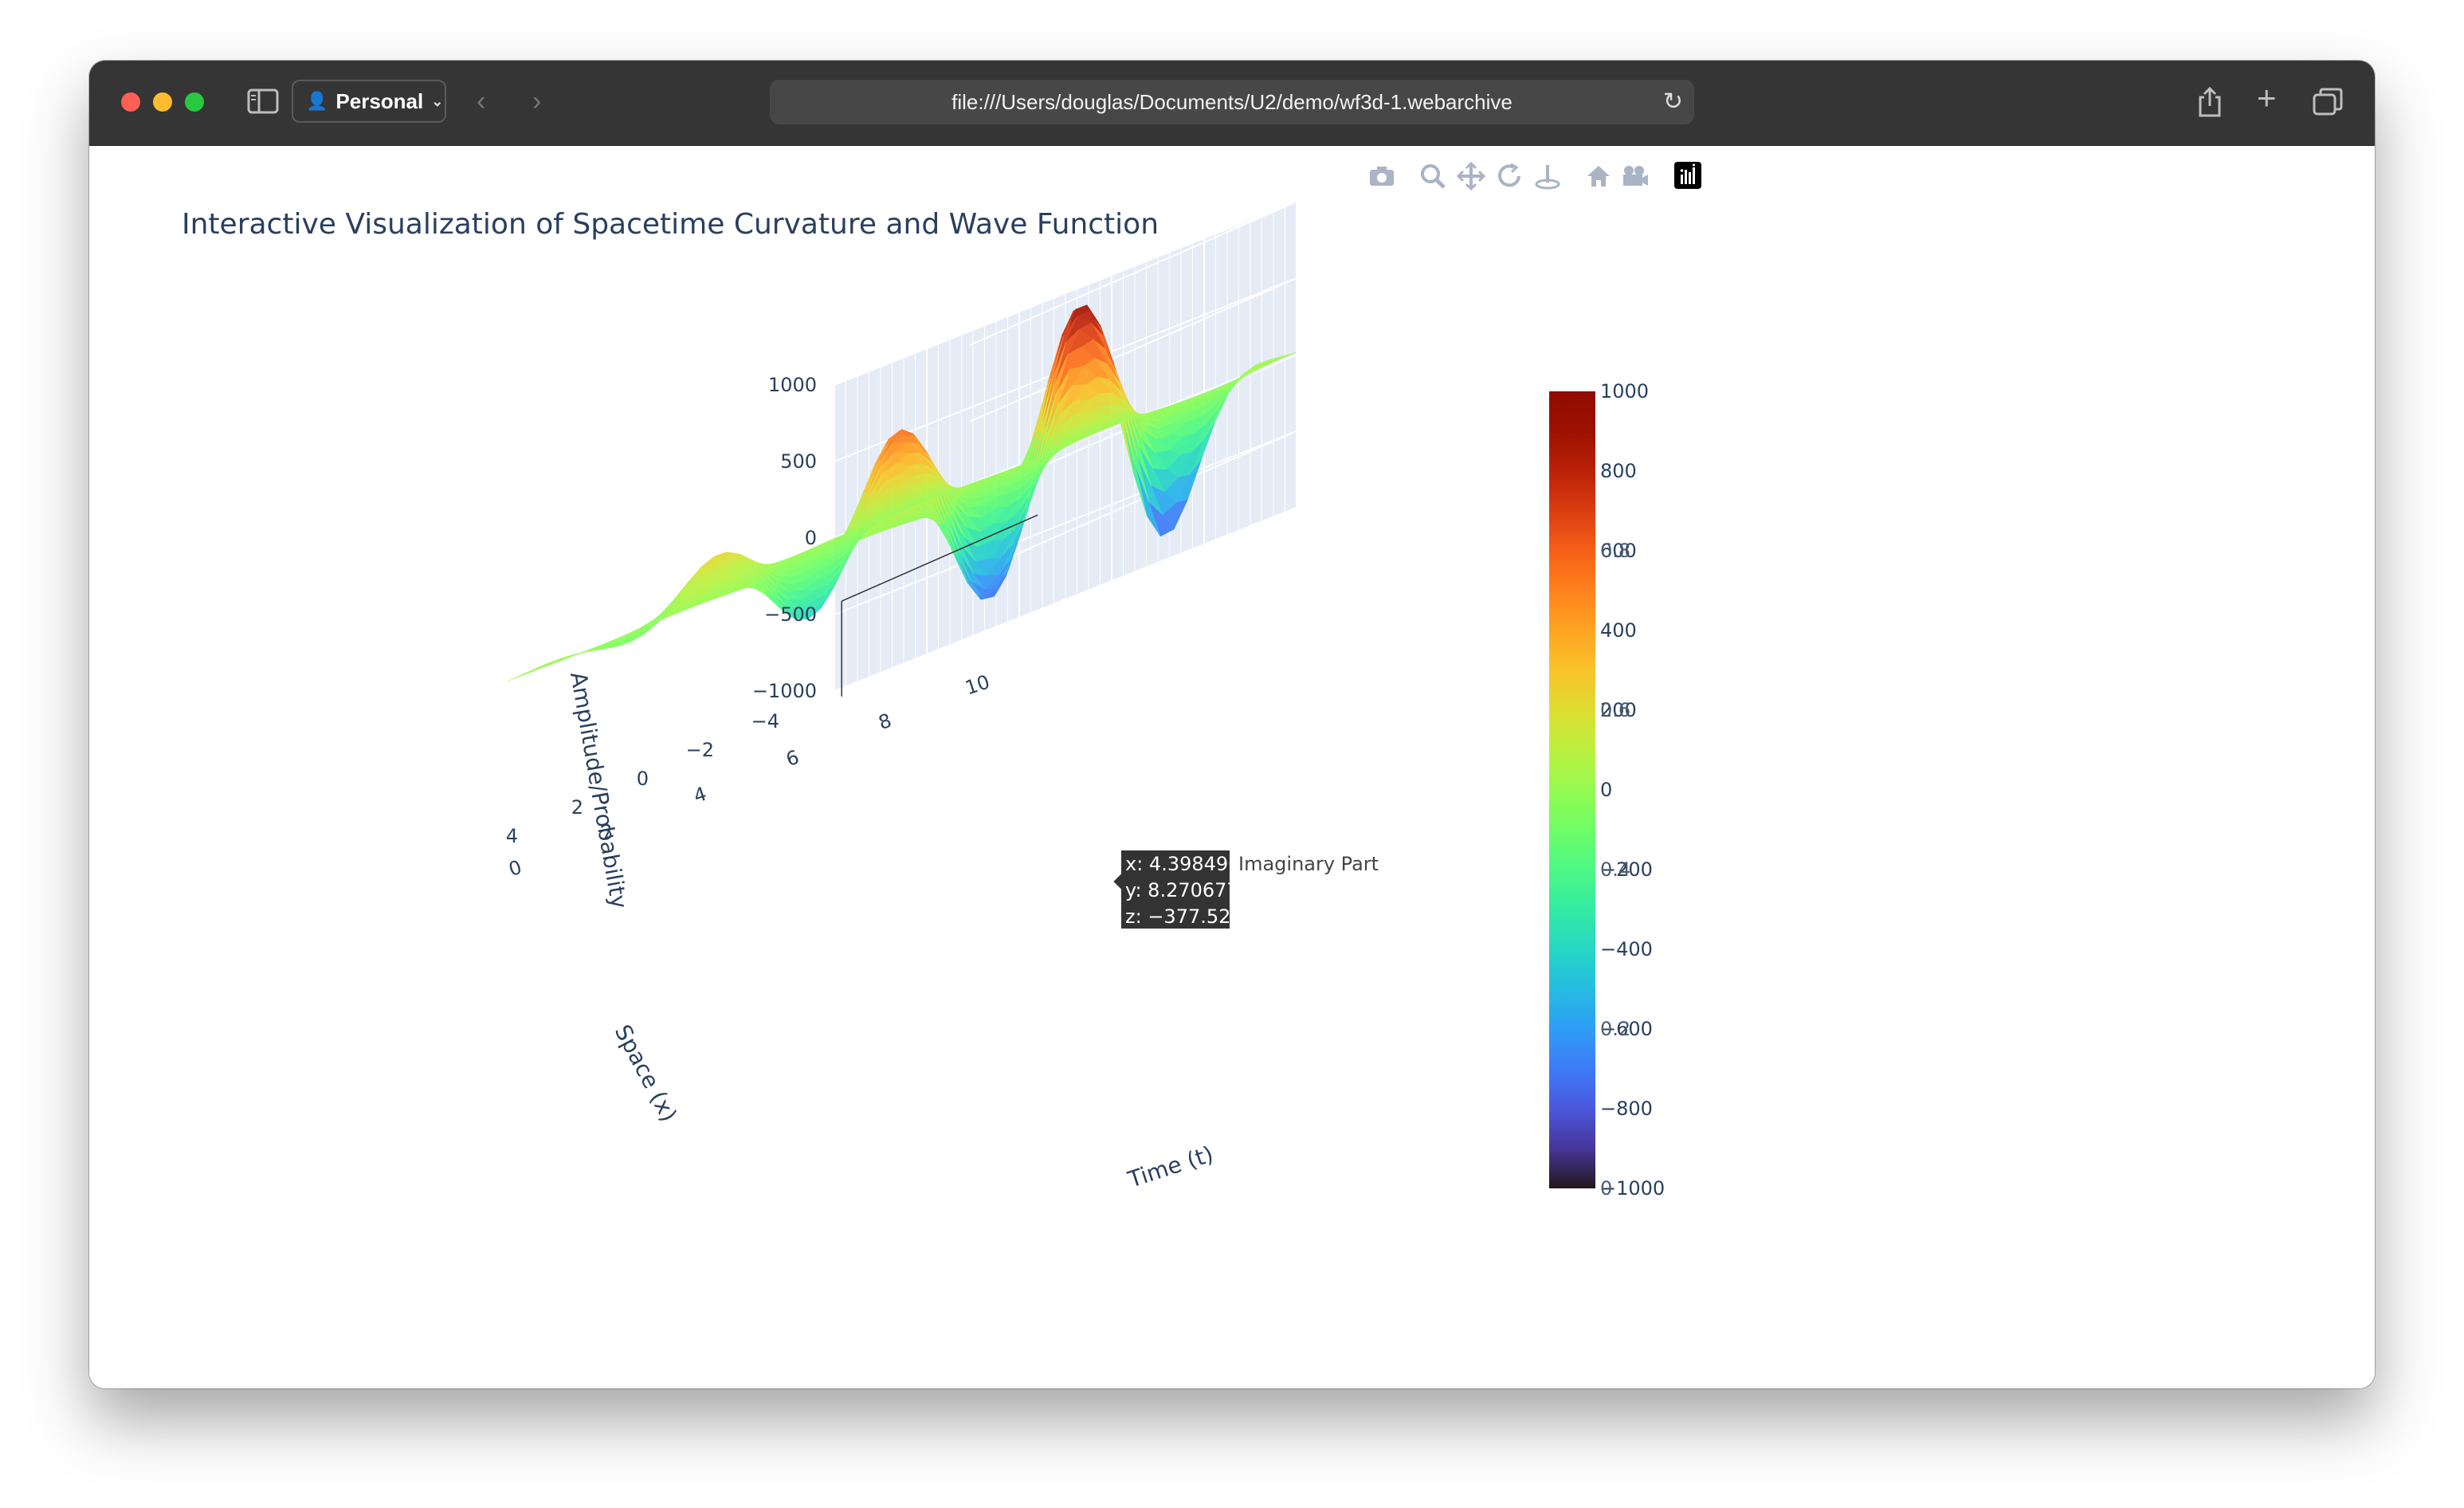 This screenshot has height=1508, width=2464. I want to click on z-tick-label: 1000, so click(792, 385).